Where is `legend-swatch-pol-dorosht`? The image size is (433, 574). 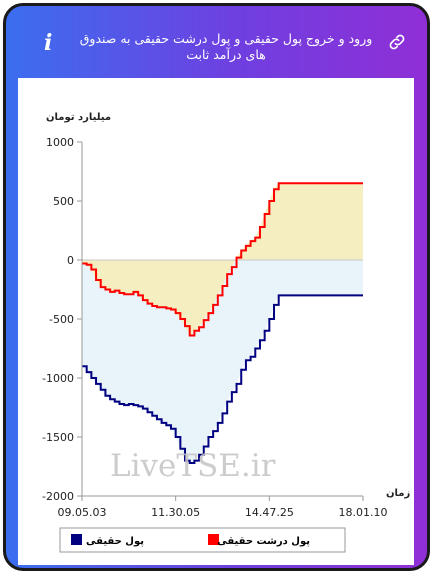
legend-swatch-pol-dorosht is located at coordinates (213, 539).